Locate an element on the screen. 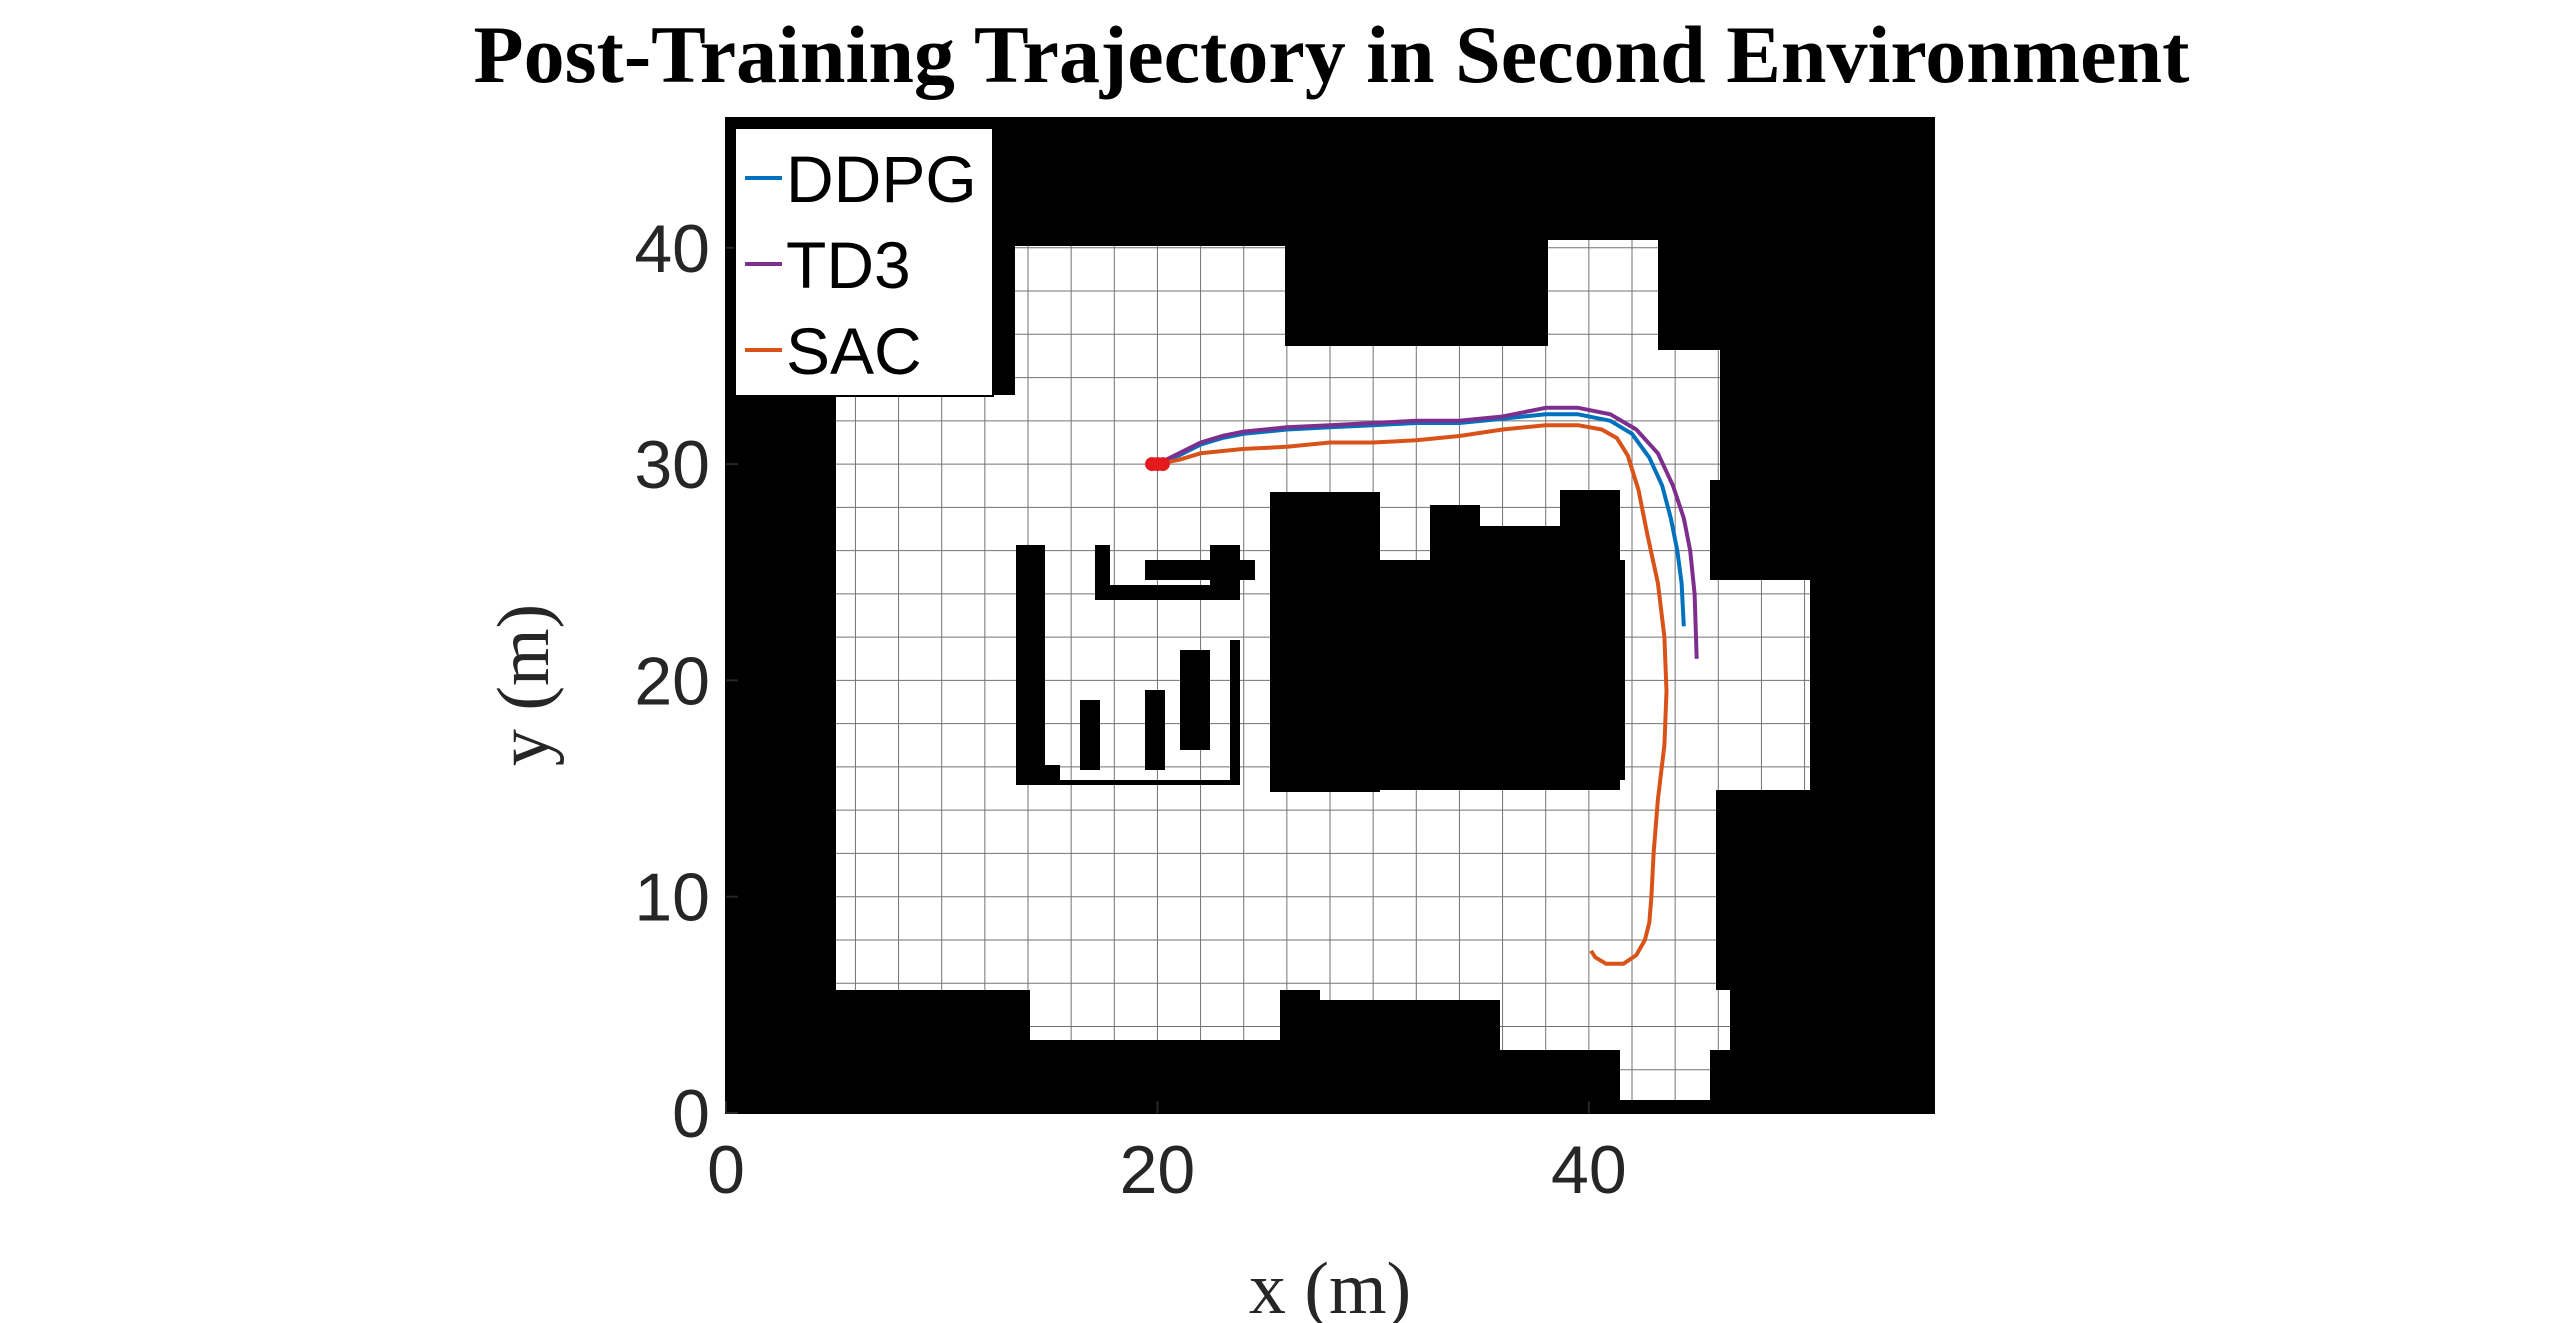 The image size is (2560, 1323). x-tick-label: 40 is located at coordinates (1589, 1170).